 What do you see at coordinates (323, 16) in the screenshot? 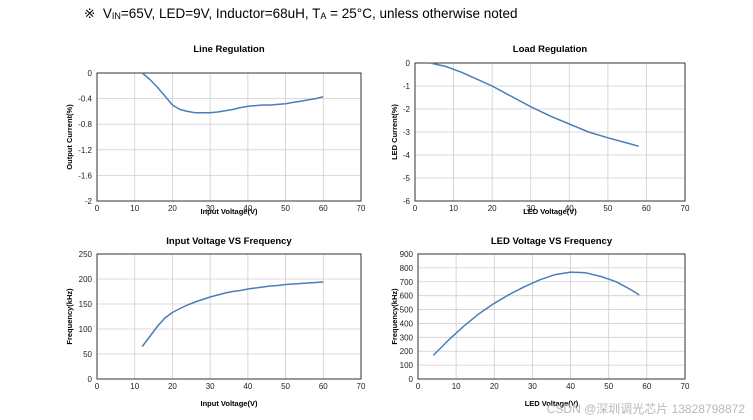
I see `header-a-subscript: A` at bounding box center [323, 16].